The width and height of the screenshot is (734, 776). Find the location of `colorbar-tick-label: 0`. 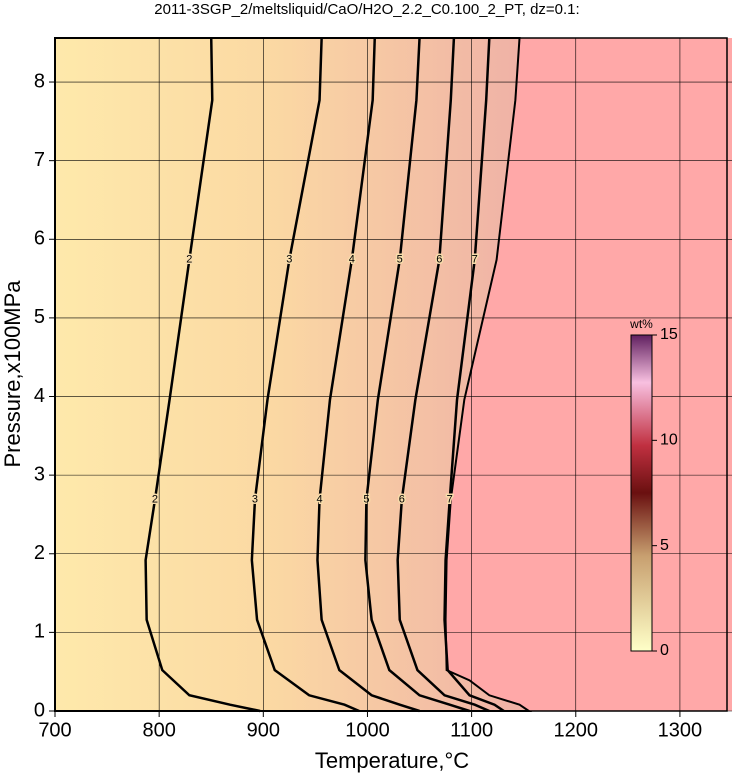

colorbar-tick-label: 0 is located at coordinates (664, 650).